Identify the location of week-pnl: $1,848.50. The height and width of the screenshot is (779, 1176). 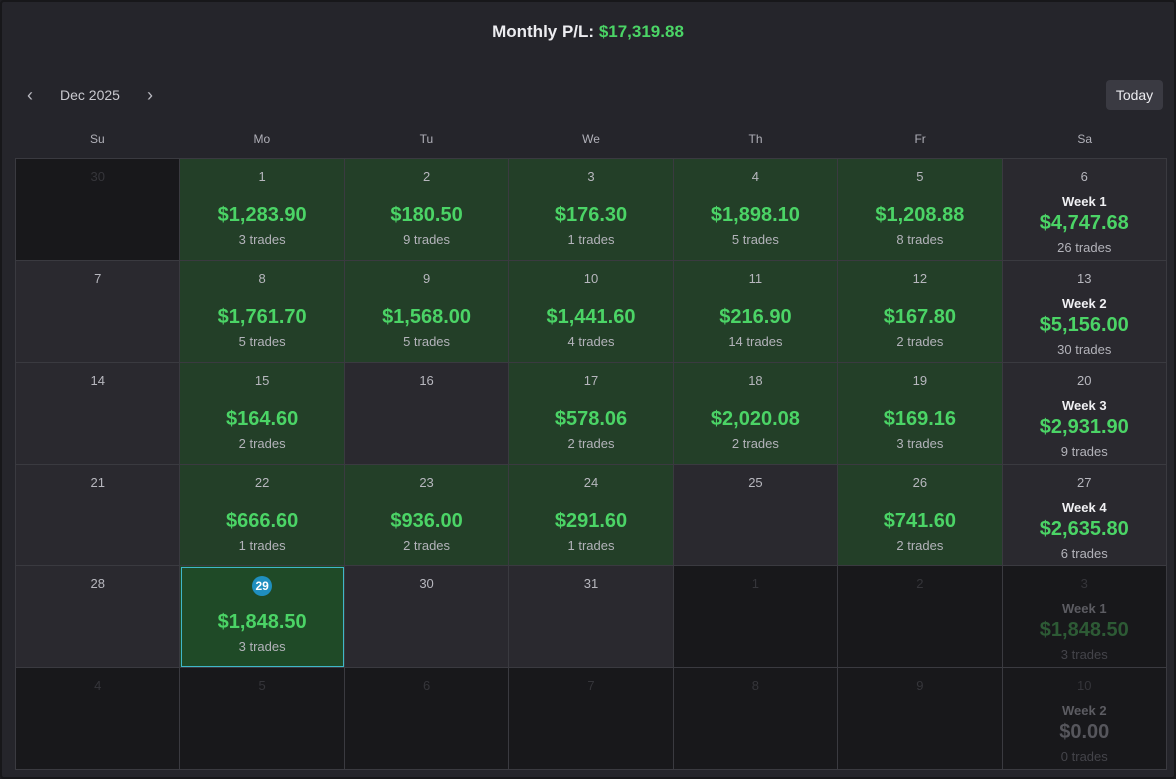
(1084, 630).